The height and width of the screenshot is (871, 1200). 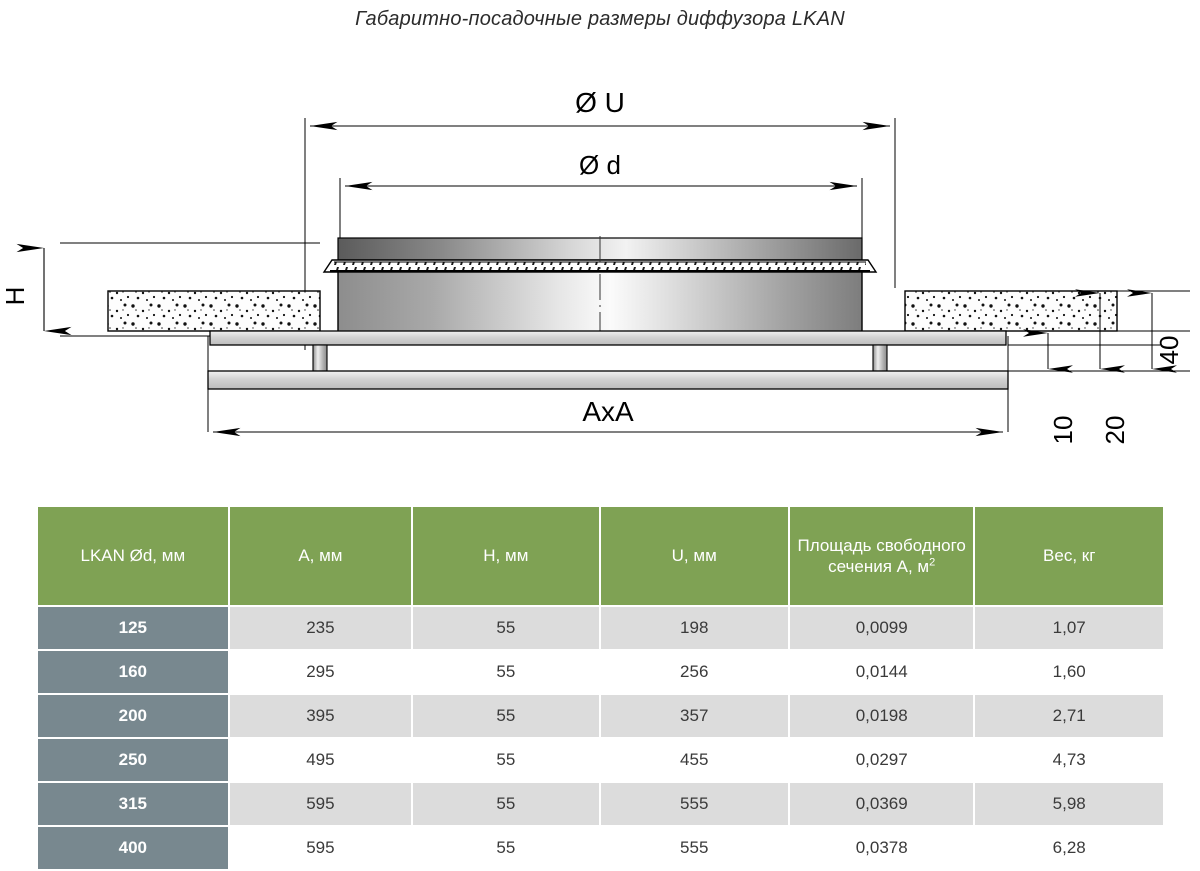 What do you see at coordinates (1069, 804) in the screenshot?
I see `cell-weight: 5,98` at bounding box center [1069, 804].